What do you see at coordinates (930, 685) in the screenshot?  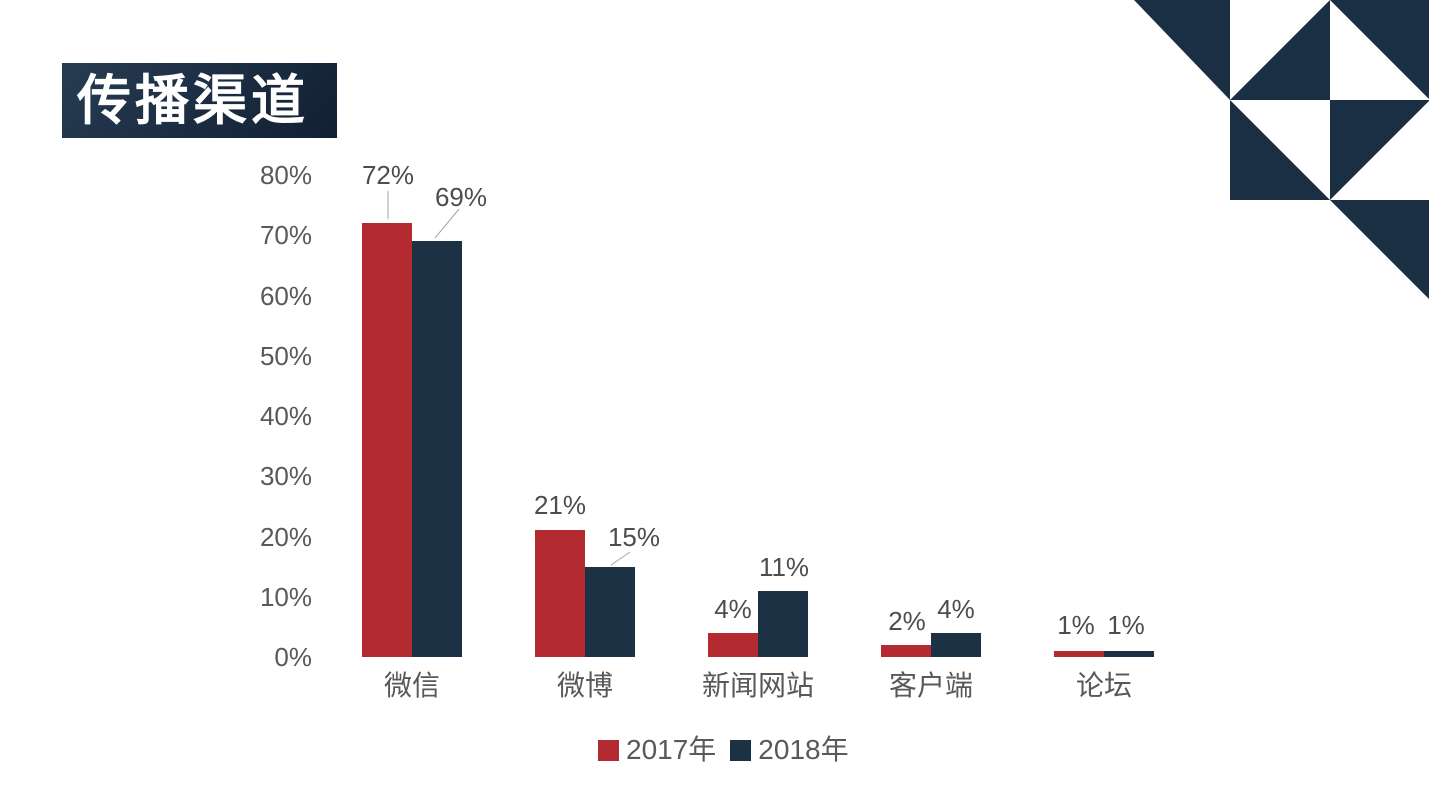 I see `category-label: 客户端` at bounding box center [930, 685].